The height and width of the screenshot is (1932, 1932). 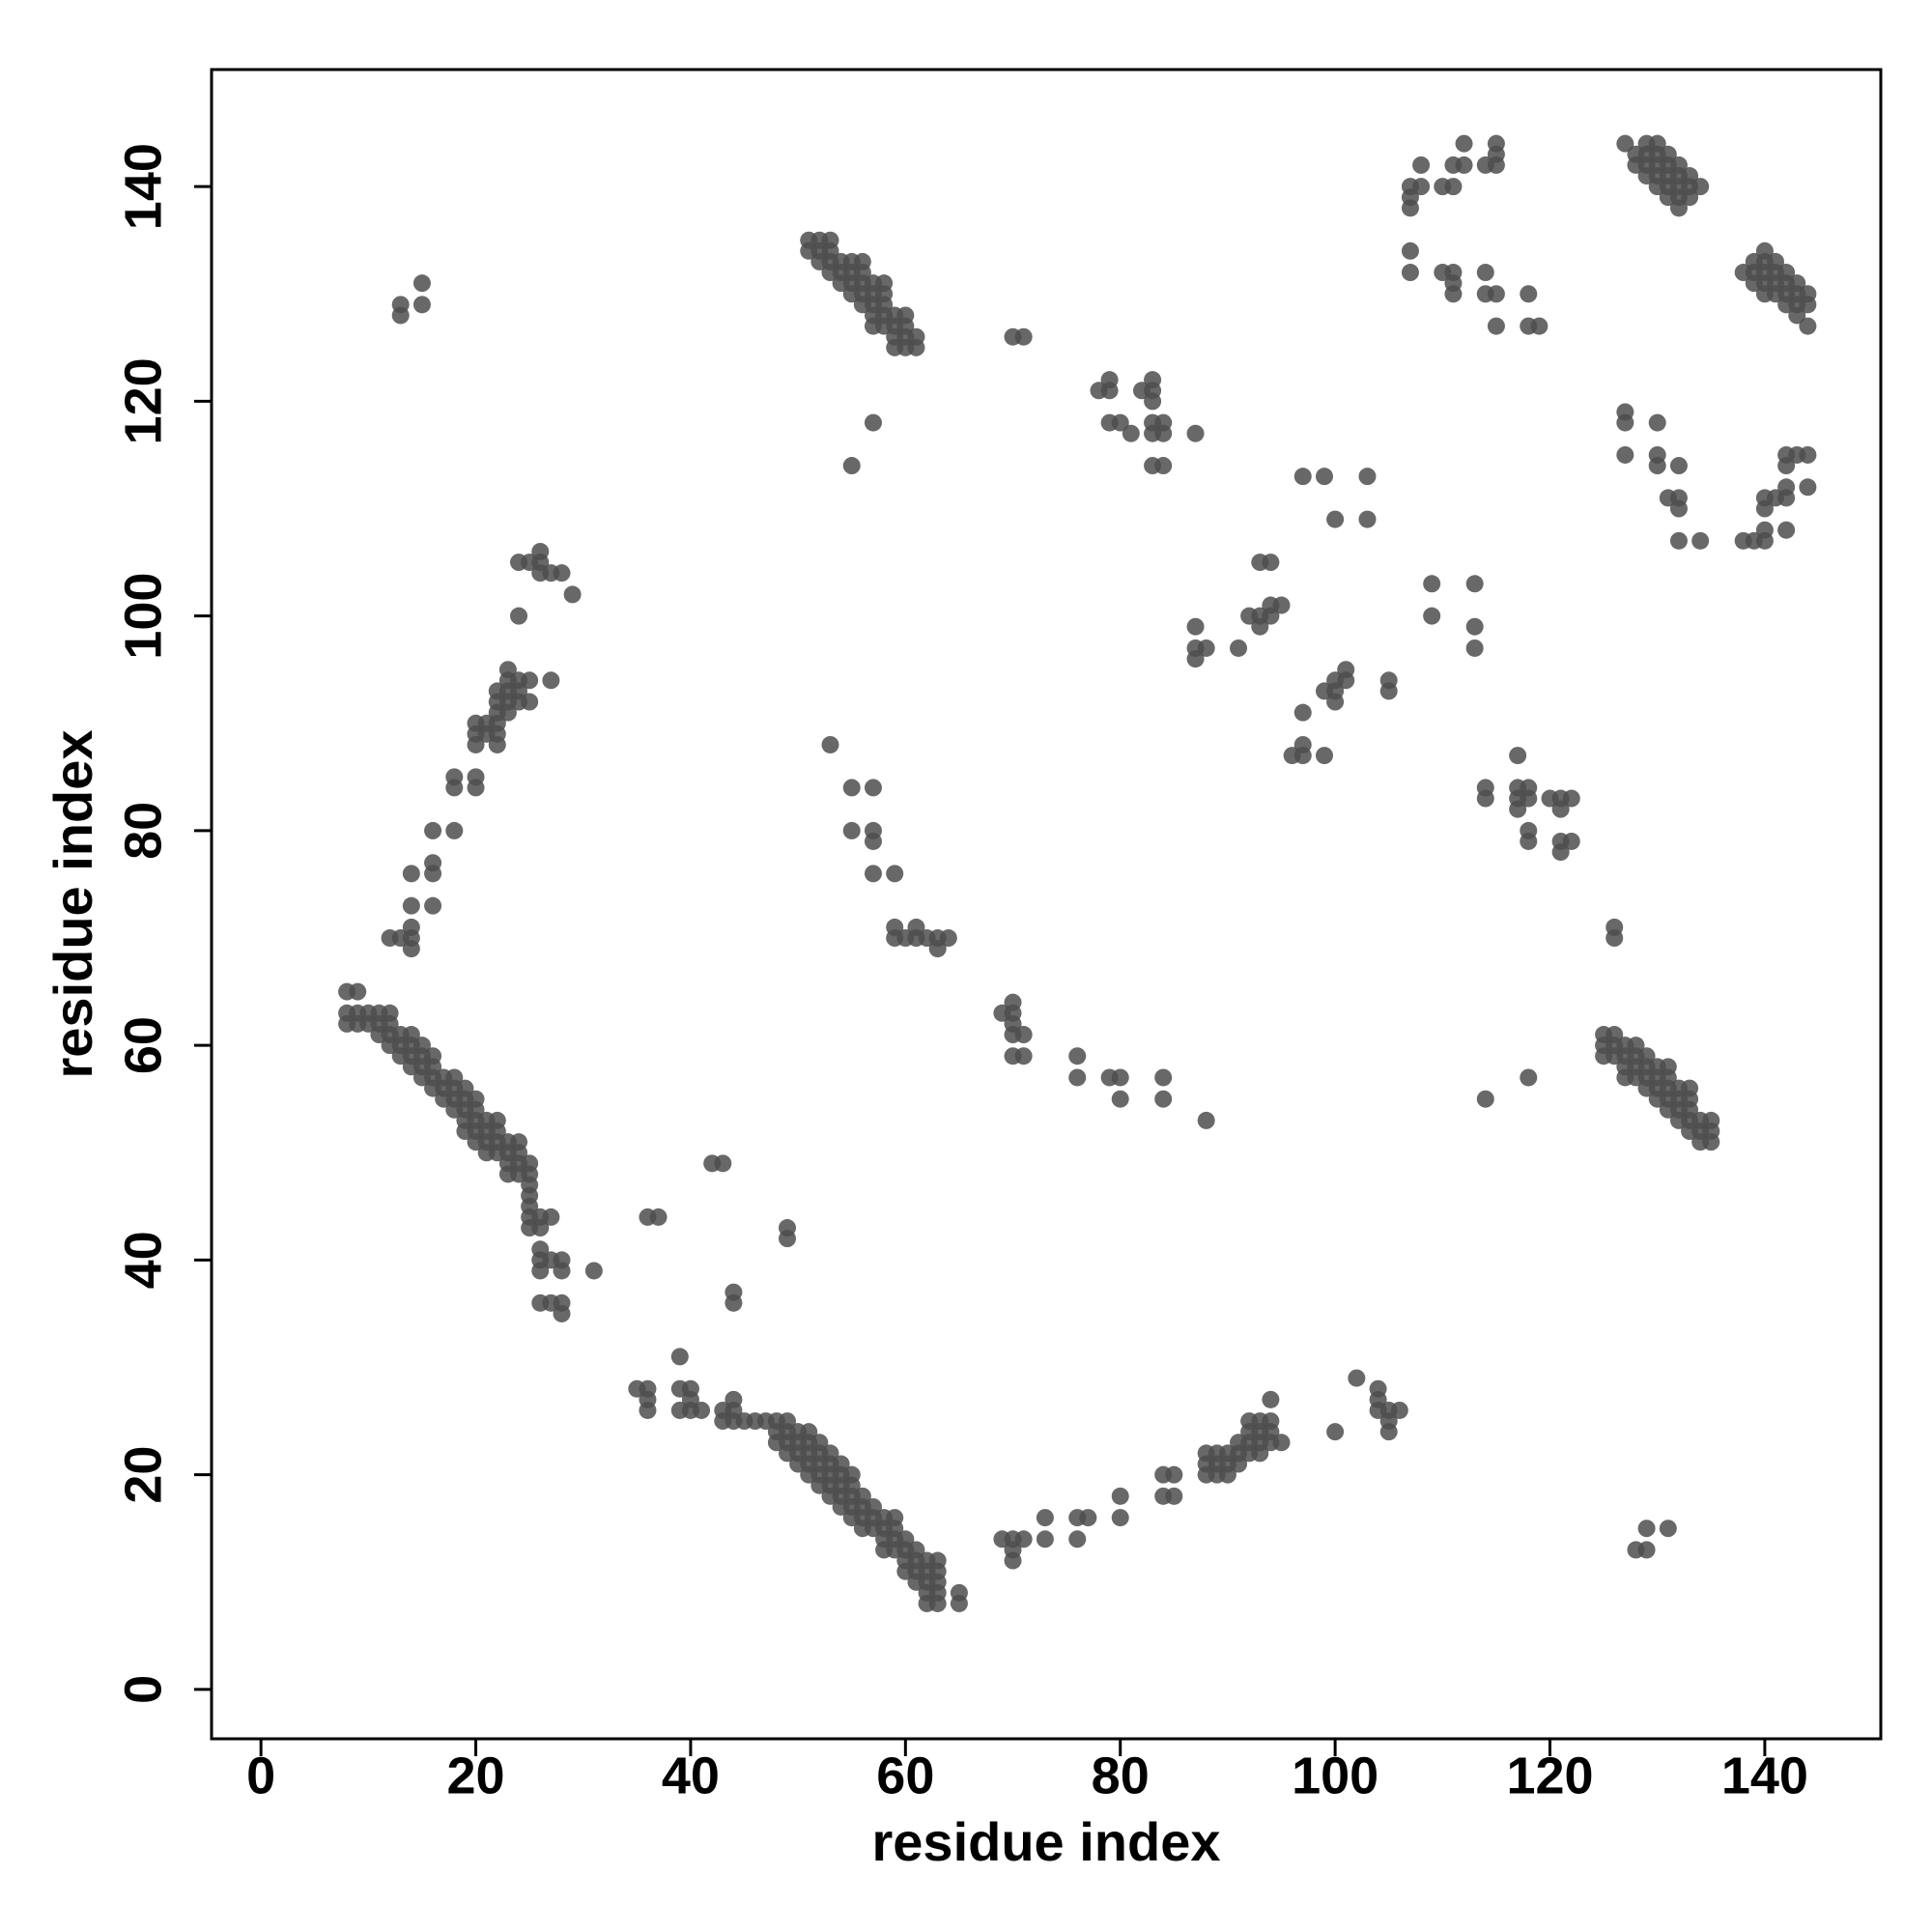 What do you see at coordinates (143, 186) in the screenshot?
I see `y-tick-label: 140` at bounding box center [143, 186].